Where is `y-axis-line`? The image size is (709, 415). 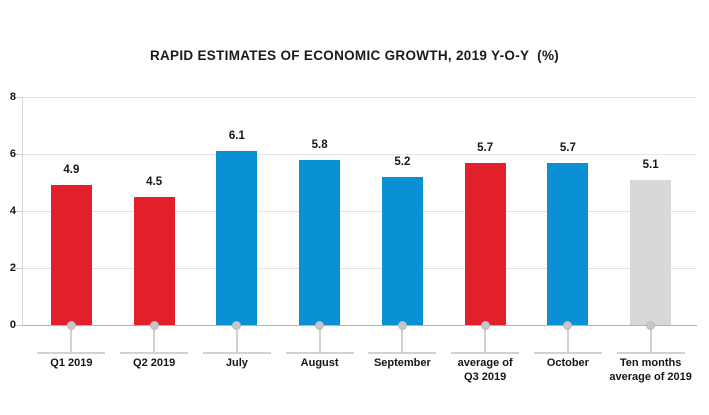 y-axis-line is located at coordinates (22, 211).